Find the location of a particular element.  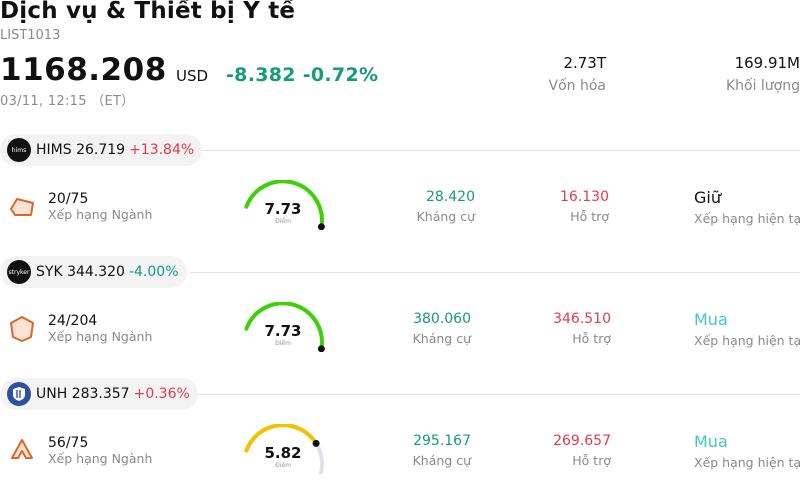

support-value: 346.510 is located at coordinates (582, 319).